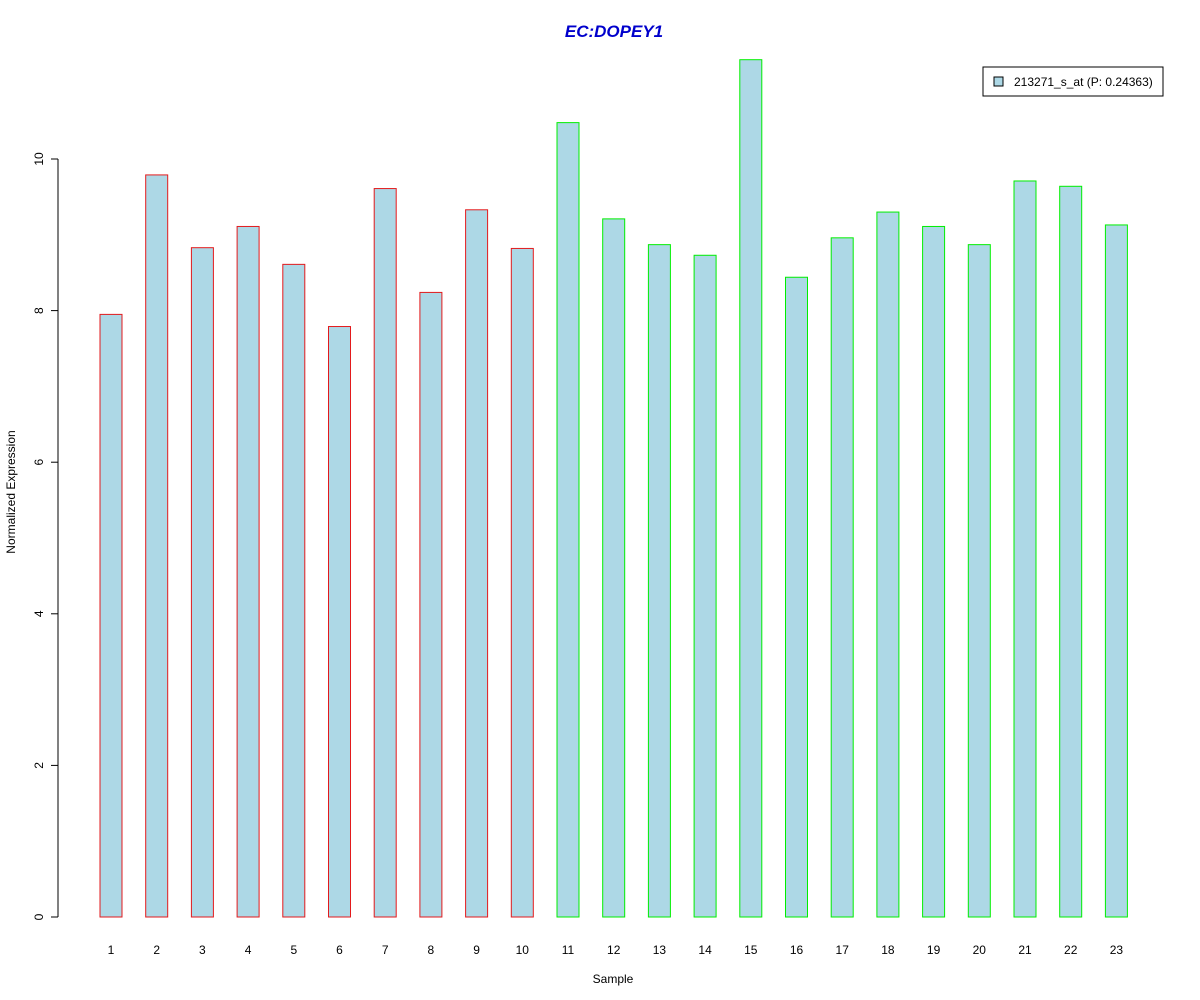 Image resolution: width=1200 pixels, height=1000 pixels. I want to click on legend-swatch, so click(998, 81).